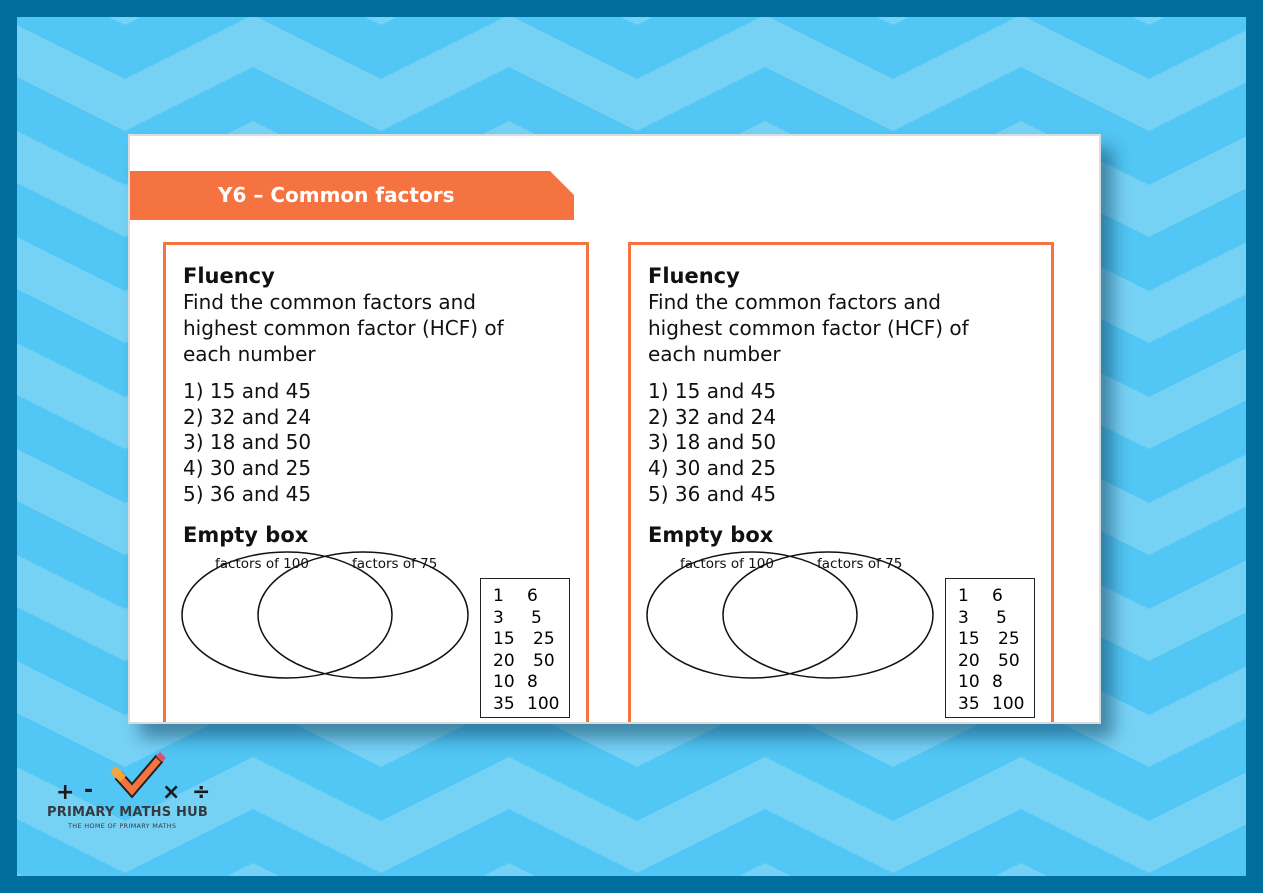 This screenshot has width=1263, height=893. I want to click on primary-maths-hub-logo: + - × ÷, so click(133, 778).